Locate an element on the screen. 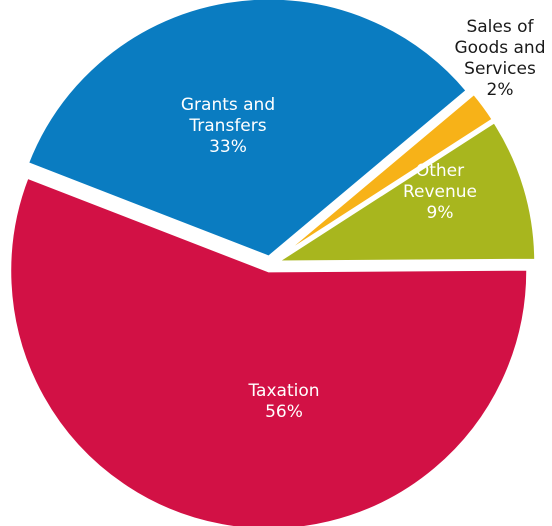  label-taxation: Taxation 56% is located at coordinates (283, 401).